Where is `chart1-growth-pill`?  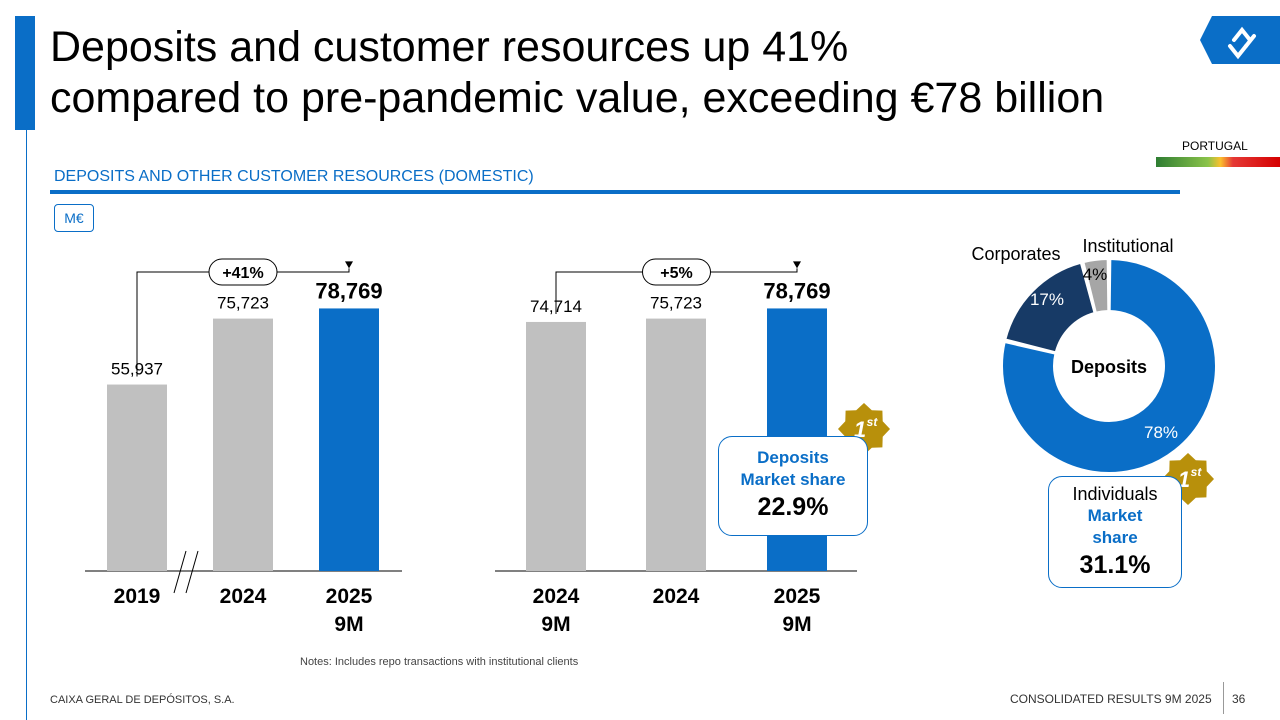 chart1-growth-pill is located at coordinates (243, 272).